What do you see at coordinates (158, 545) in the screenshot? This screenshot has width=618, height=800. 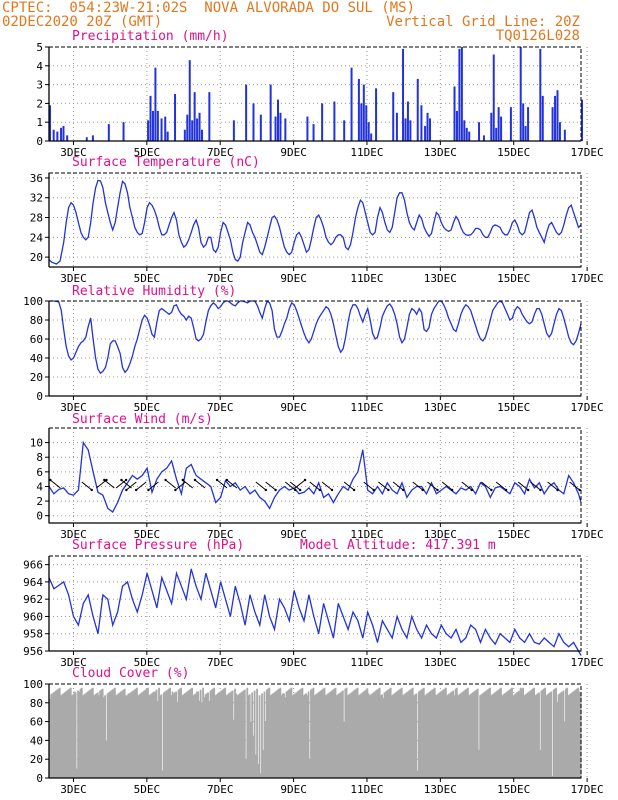 I see `pressure-title: Surface Pressure (hPa)` at bounding box center [158, 545].